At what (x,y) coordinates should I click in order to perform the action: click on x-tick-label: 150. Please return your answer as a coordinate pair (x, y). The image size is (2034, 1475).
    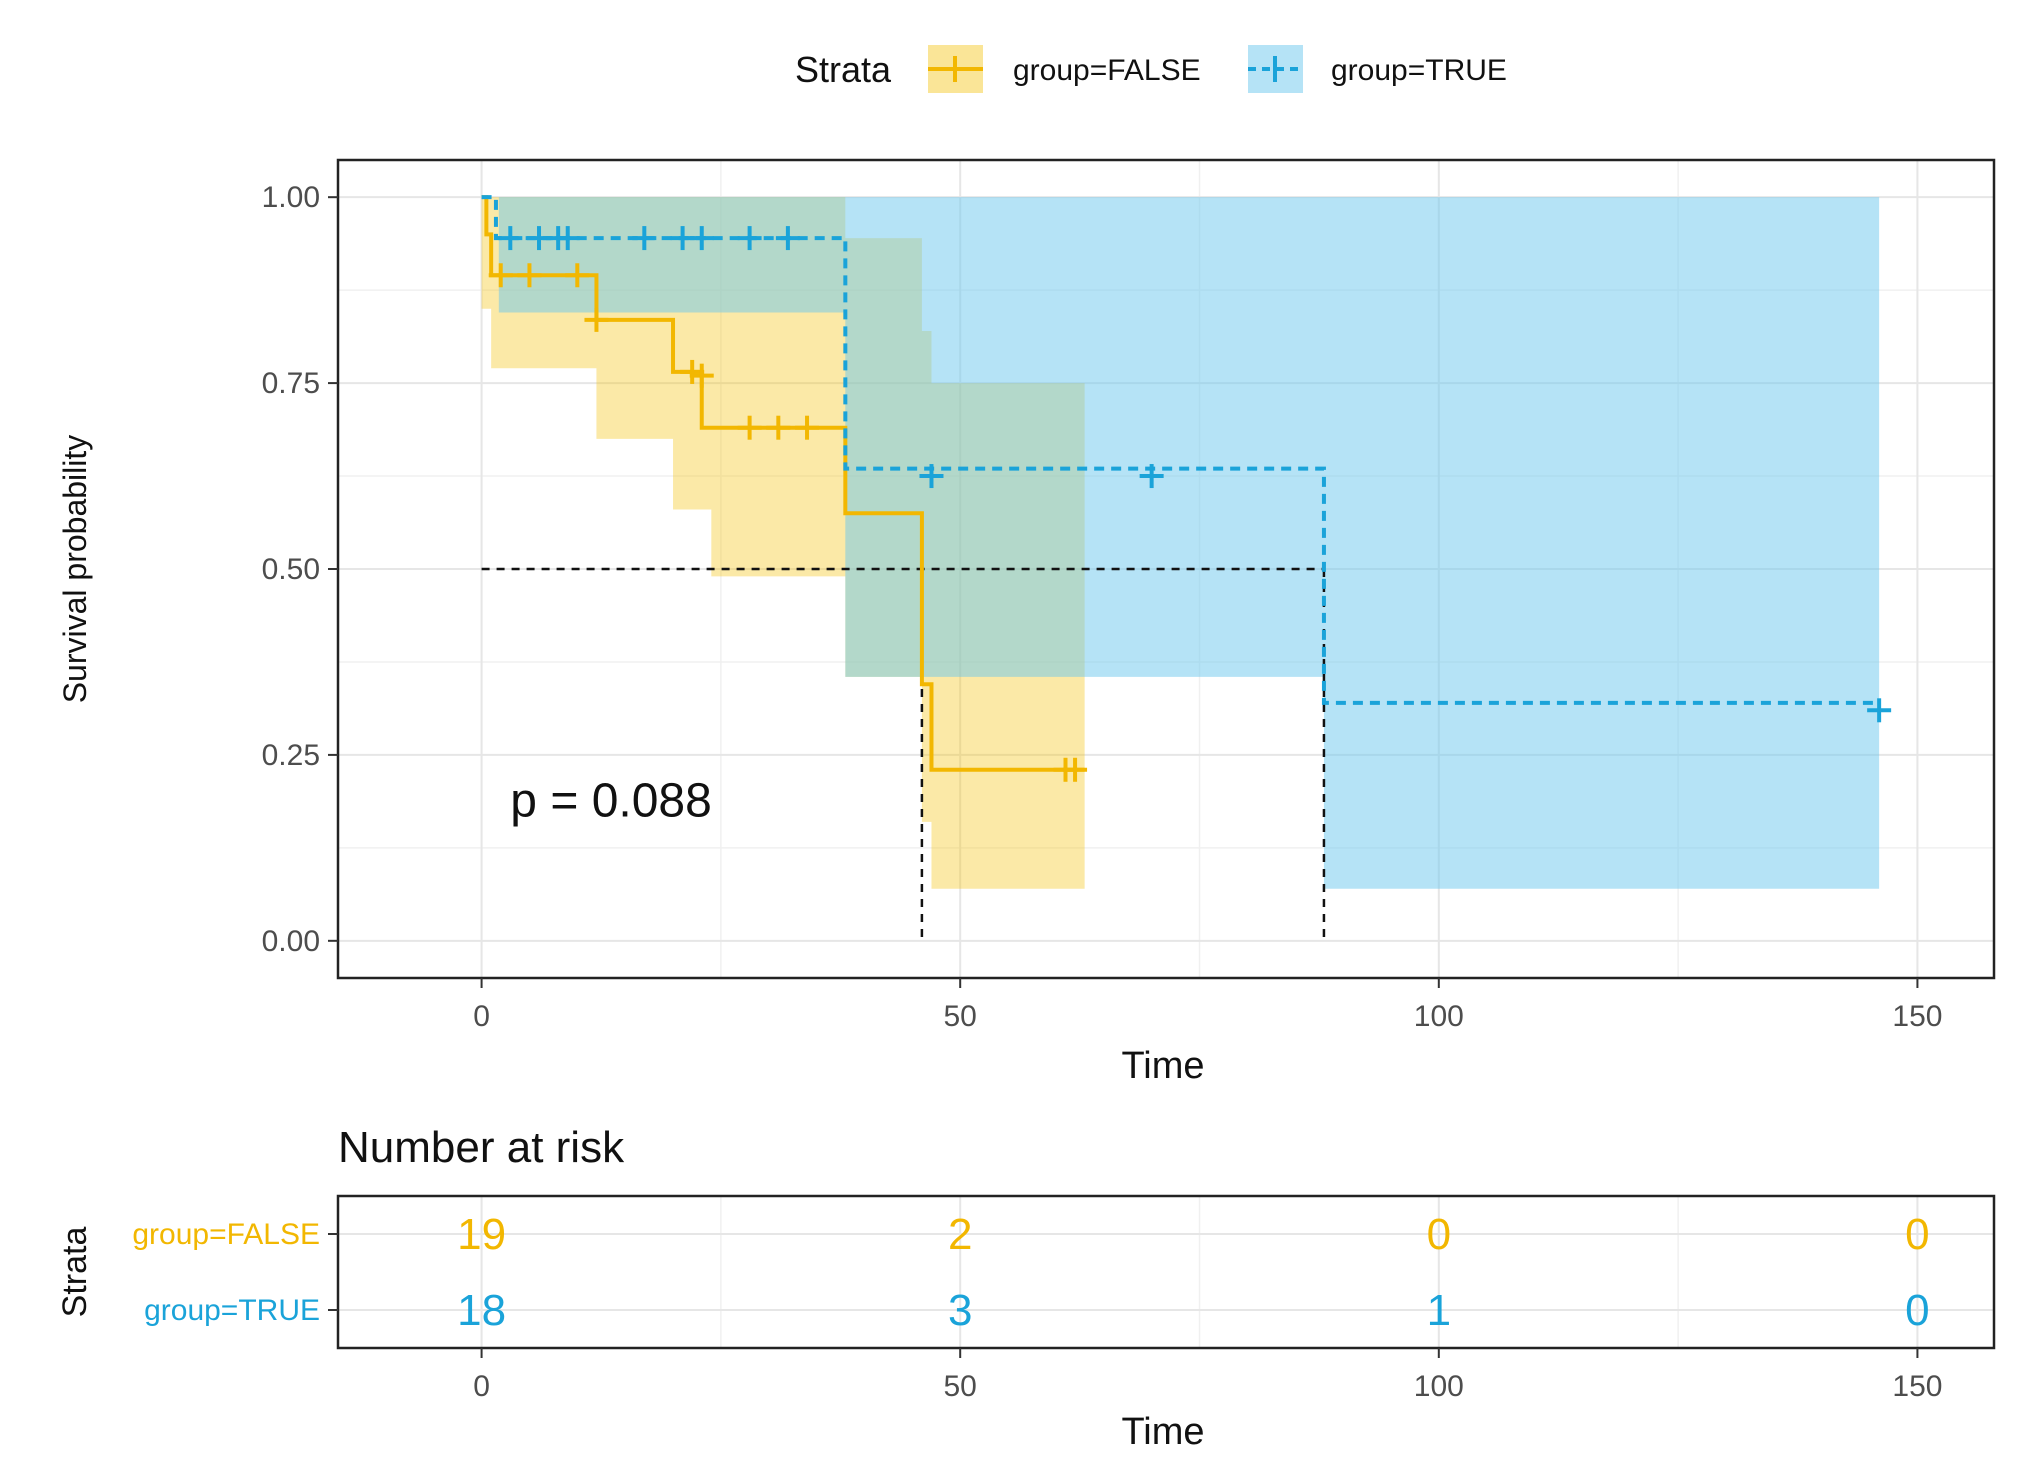
    Looking at the image, I should click on (1917, 1016).